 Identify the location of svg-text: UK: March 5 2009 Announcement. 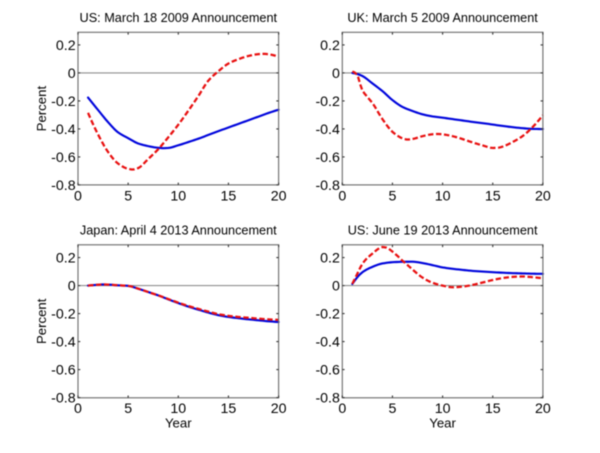
(442, 18).